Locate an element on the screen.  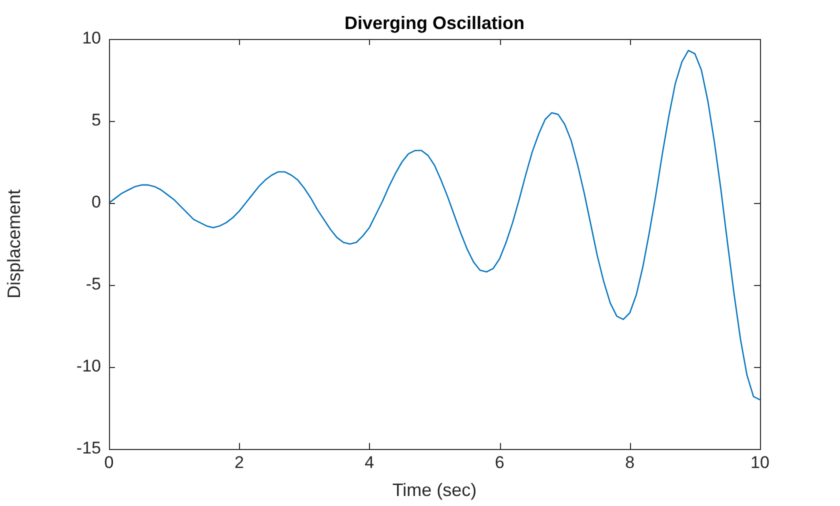
y-axis-title: Displacement is located at coordinates (14, 244).